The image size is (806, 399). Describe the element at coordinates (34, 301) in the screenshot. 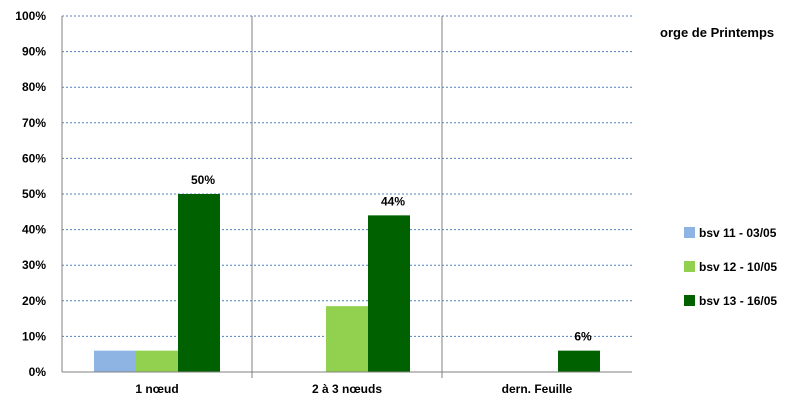

I see `y-tick-label: 20%` at that location.